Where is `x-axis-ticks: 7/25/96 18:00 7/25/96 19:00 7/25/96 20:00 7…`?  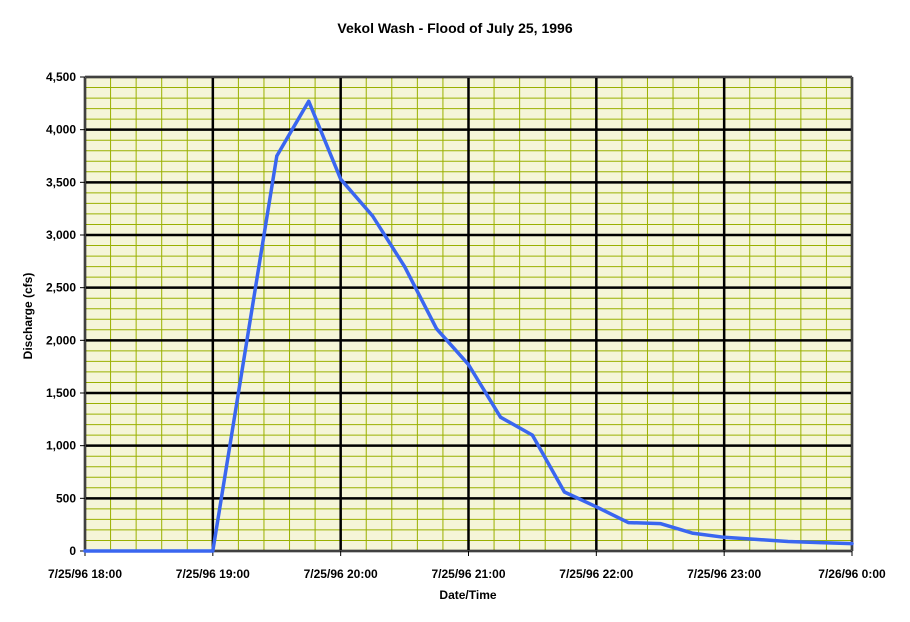
x-axis-ticks: 7/25/96 18:00 7/25/96 19:00 7/25/96 20:00 7… is located at coordinates (467, 566).